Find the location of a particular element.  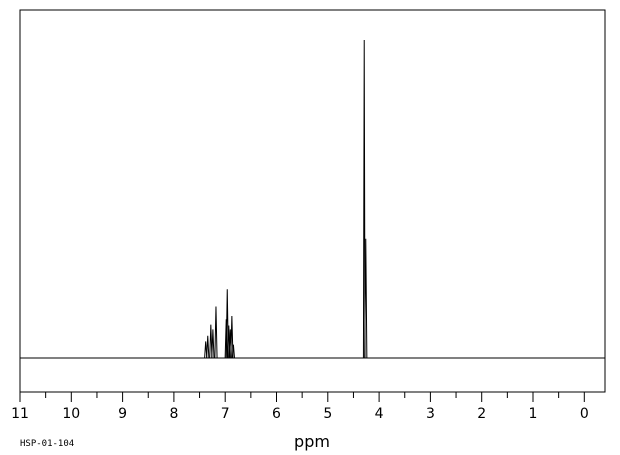

x-axis-ticks is located at coordinates (302, 397).